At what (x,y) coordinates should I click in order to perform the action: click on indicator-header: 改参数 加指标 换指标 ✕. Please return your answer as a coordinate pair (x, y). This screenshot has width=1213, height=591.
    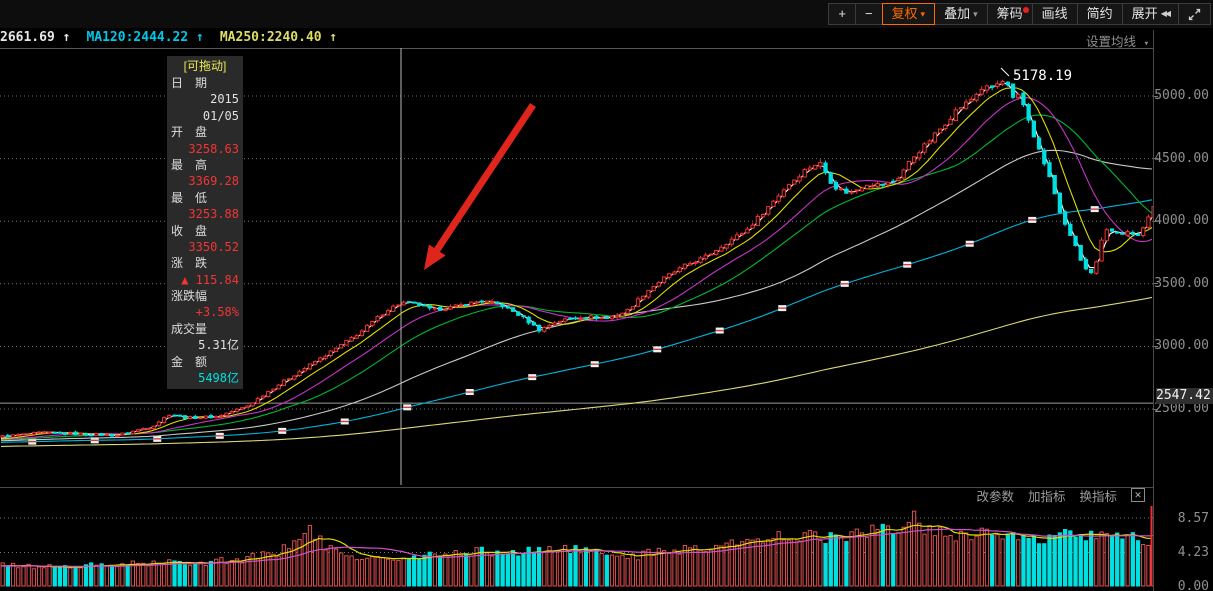
    Looking at the image, I should click on (1060, 496).